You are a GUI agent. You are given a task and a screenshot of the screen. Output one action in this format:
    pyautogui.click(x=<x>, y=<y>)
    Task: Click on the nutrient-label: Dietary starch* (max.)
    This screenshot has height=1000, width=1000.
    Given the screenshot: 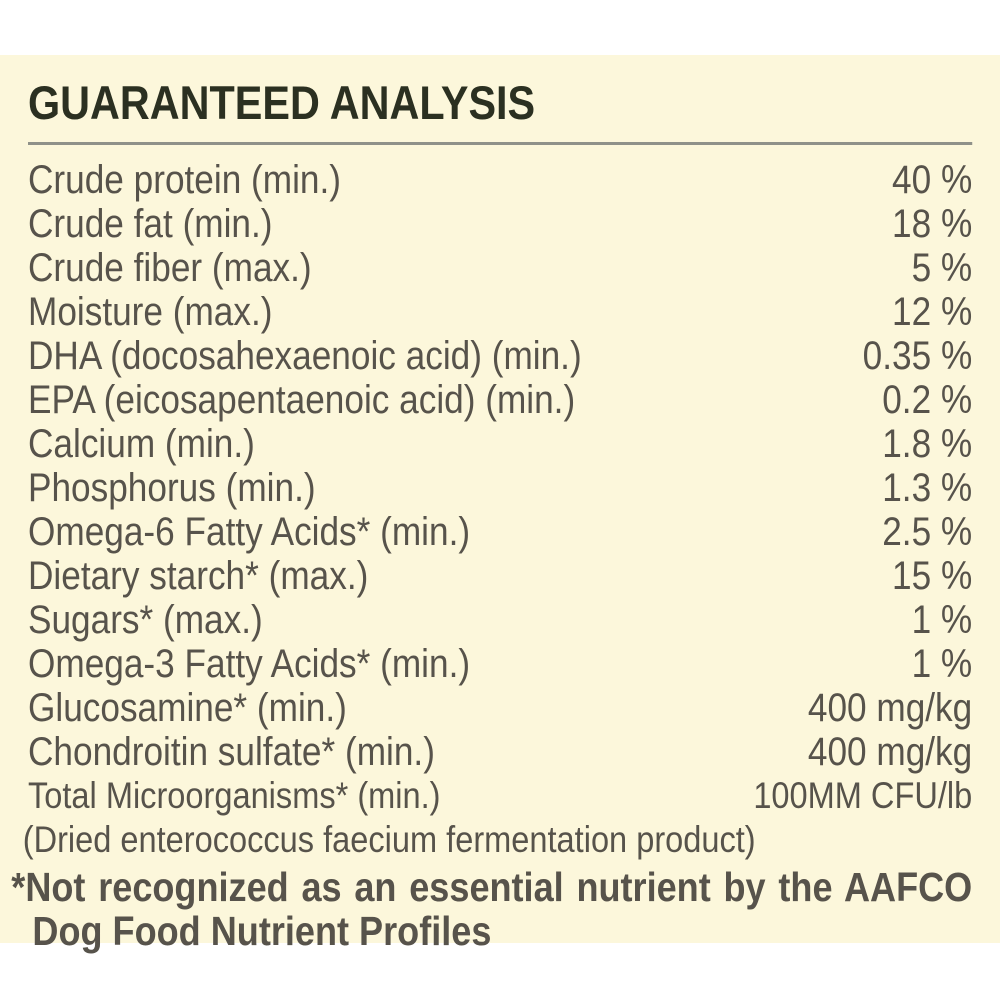 What is the action you would take?
    pyautogui.click(x=198, y=576)
    